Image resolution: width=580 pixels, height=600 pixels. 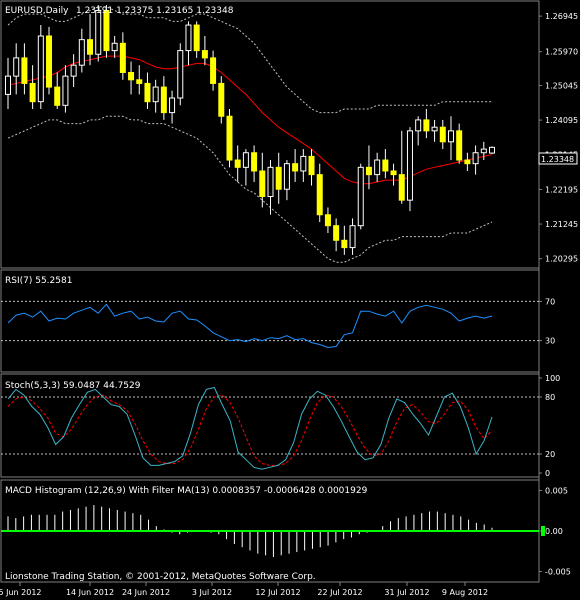 What do you see at coordinates (90, 592) in the screenshot?
I see `time-tick-label: 14 Jun 2012` at bounding box center [90, 592].